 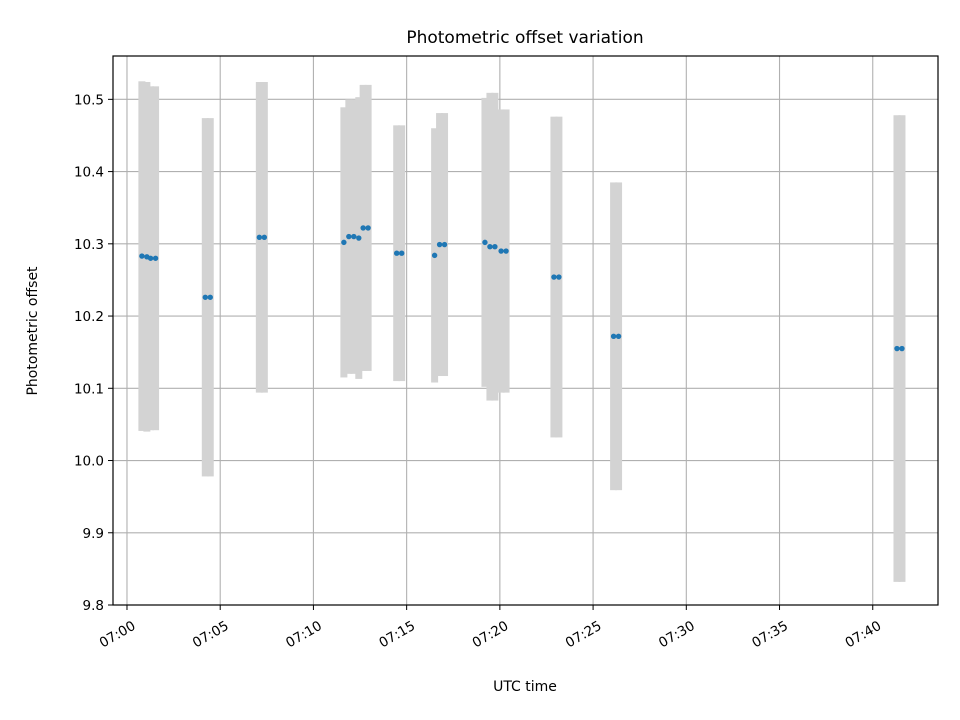 What do you see at coordinates (93, 353) in the screenshot?
I see `y-axis-ticks: 9.8 9.9 10.0 10.1 10.2 10.3 10.4 10.5` at bounding box center [93, 353].